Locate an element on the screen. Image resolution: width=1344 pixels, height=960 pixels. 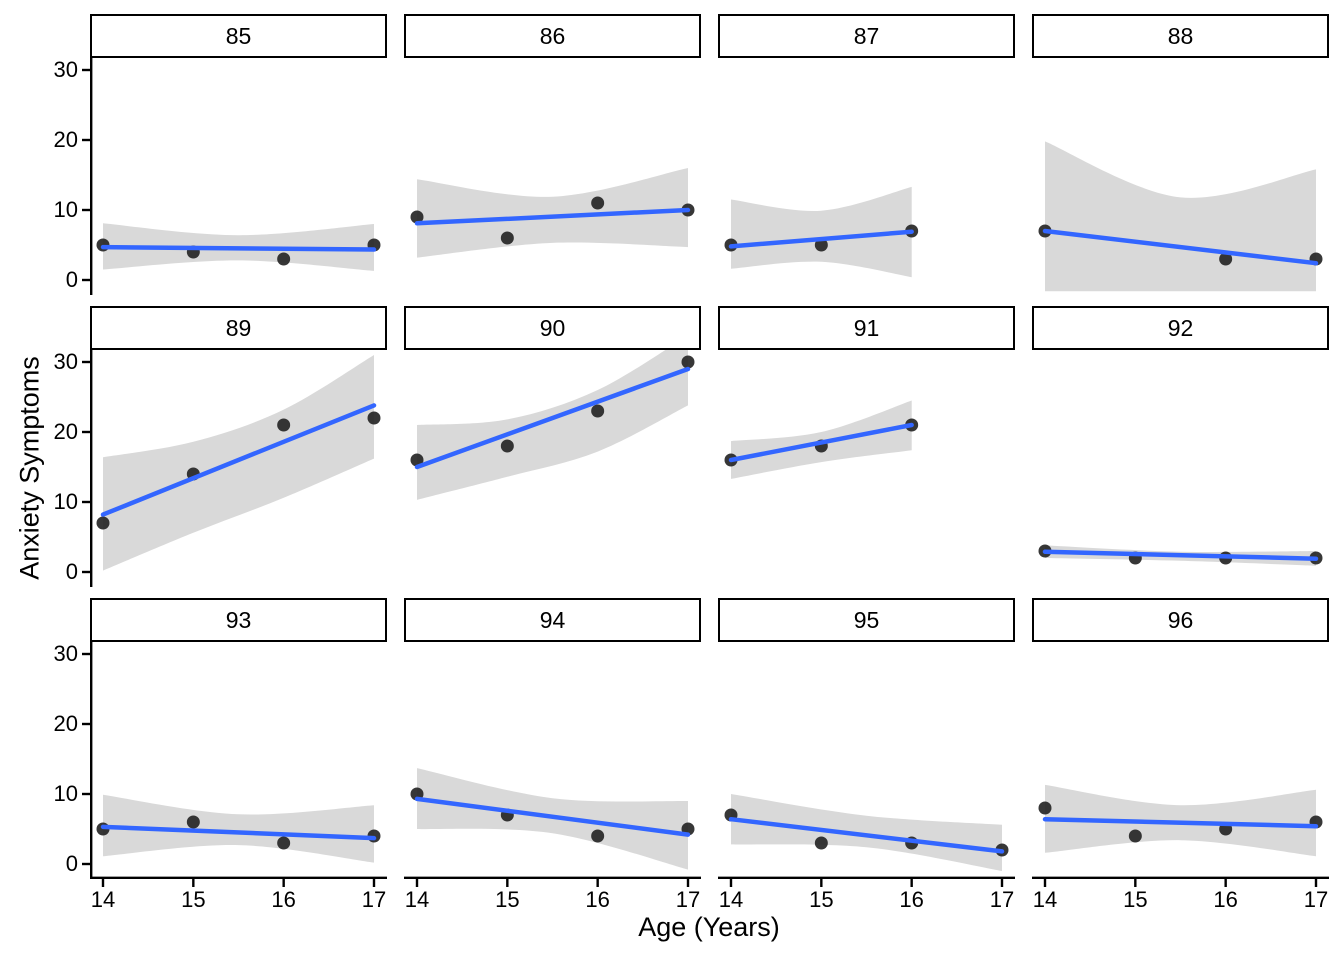
facet-panel-90: 90 is located at coordinates (552, 446).